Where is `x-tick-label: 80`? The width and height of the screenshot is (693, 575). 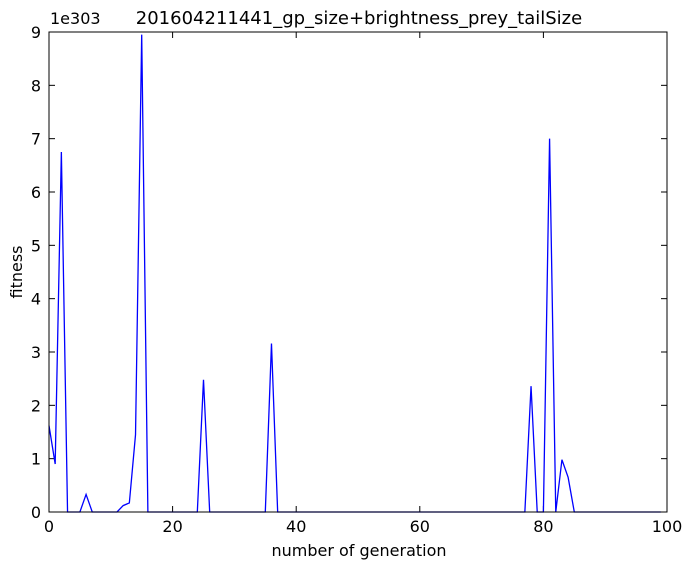
x-tick-label: 80 is located at coordinates (543, 526).